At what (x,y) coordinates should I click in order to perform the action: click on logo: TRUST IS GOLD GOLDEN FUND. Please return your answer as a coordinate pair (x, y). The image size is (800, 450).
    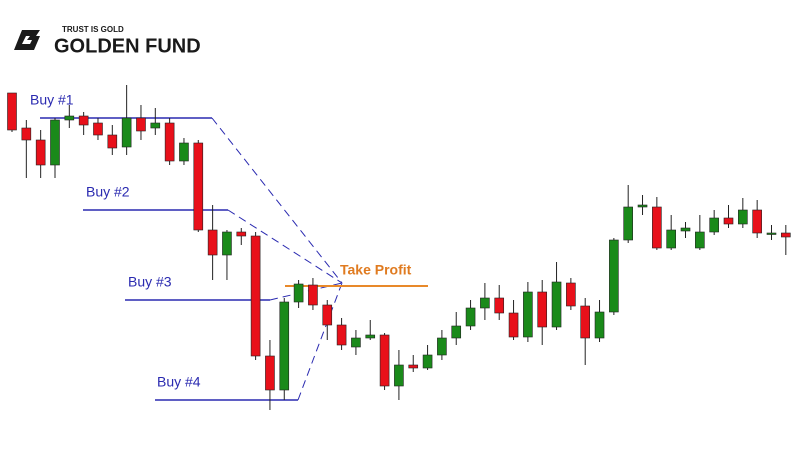
    Looking at the image, I should click on (107, 41).